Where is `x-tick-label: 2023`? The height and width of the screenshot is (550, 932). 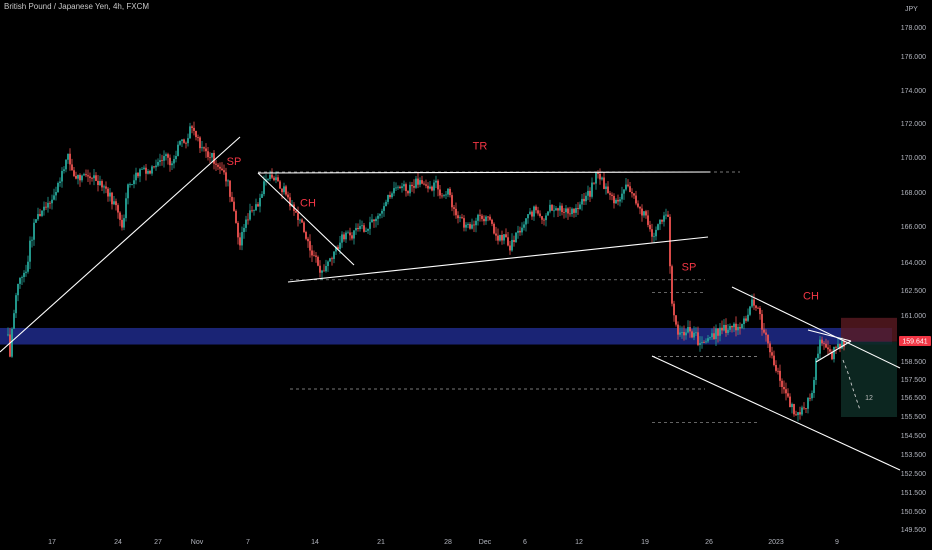 x-tick-label: 2023 is located at coordinates (776, 542).